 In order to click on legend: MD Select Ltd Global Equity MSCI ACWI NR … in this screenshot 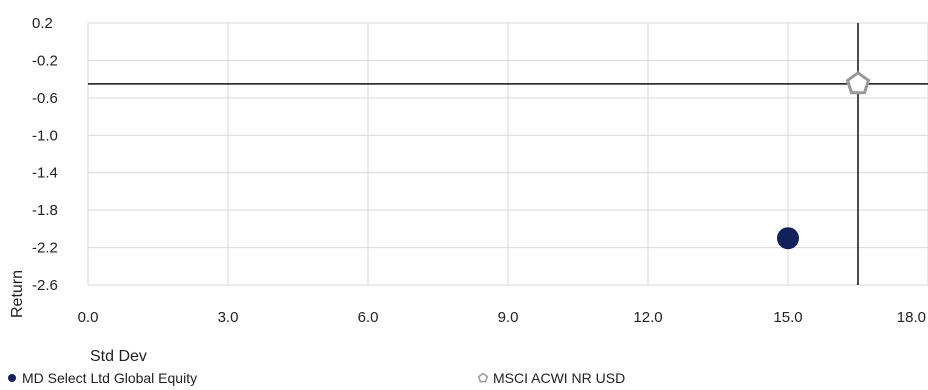, I will do `click(316, 378)`.